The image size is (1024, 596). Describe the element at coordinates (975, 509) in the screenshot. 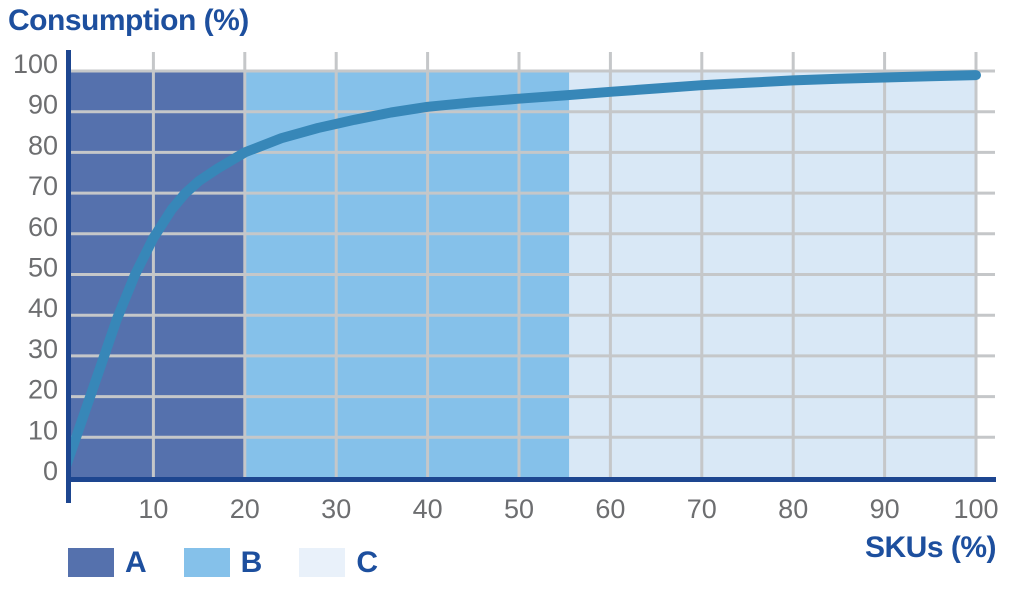

I see `x-tick-label-100: 100` at that location.